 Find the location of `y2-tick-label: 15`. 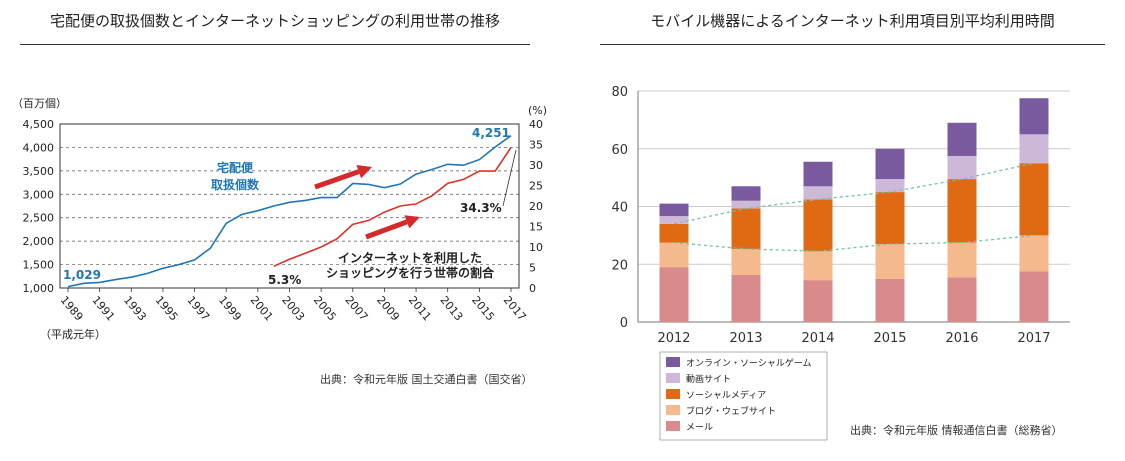

y2-tick-label: 15 is located at coordinates (536, 227).